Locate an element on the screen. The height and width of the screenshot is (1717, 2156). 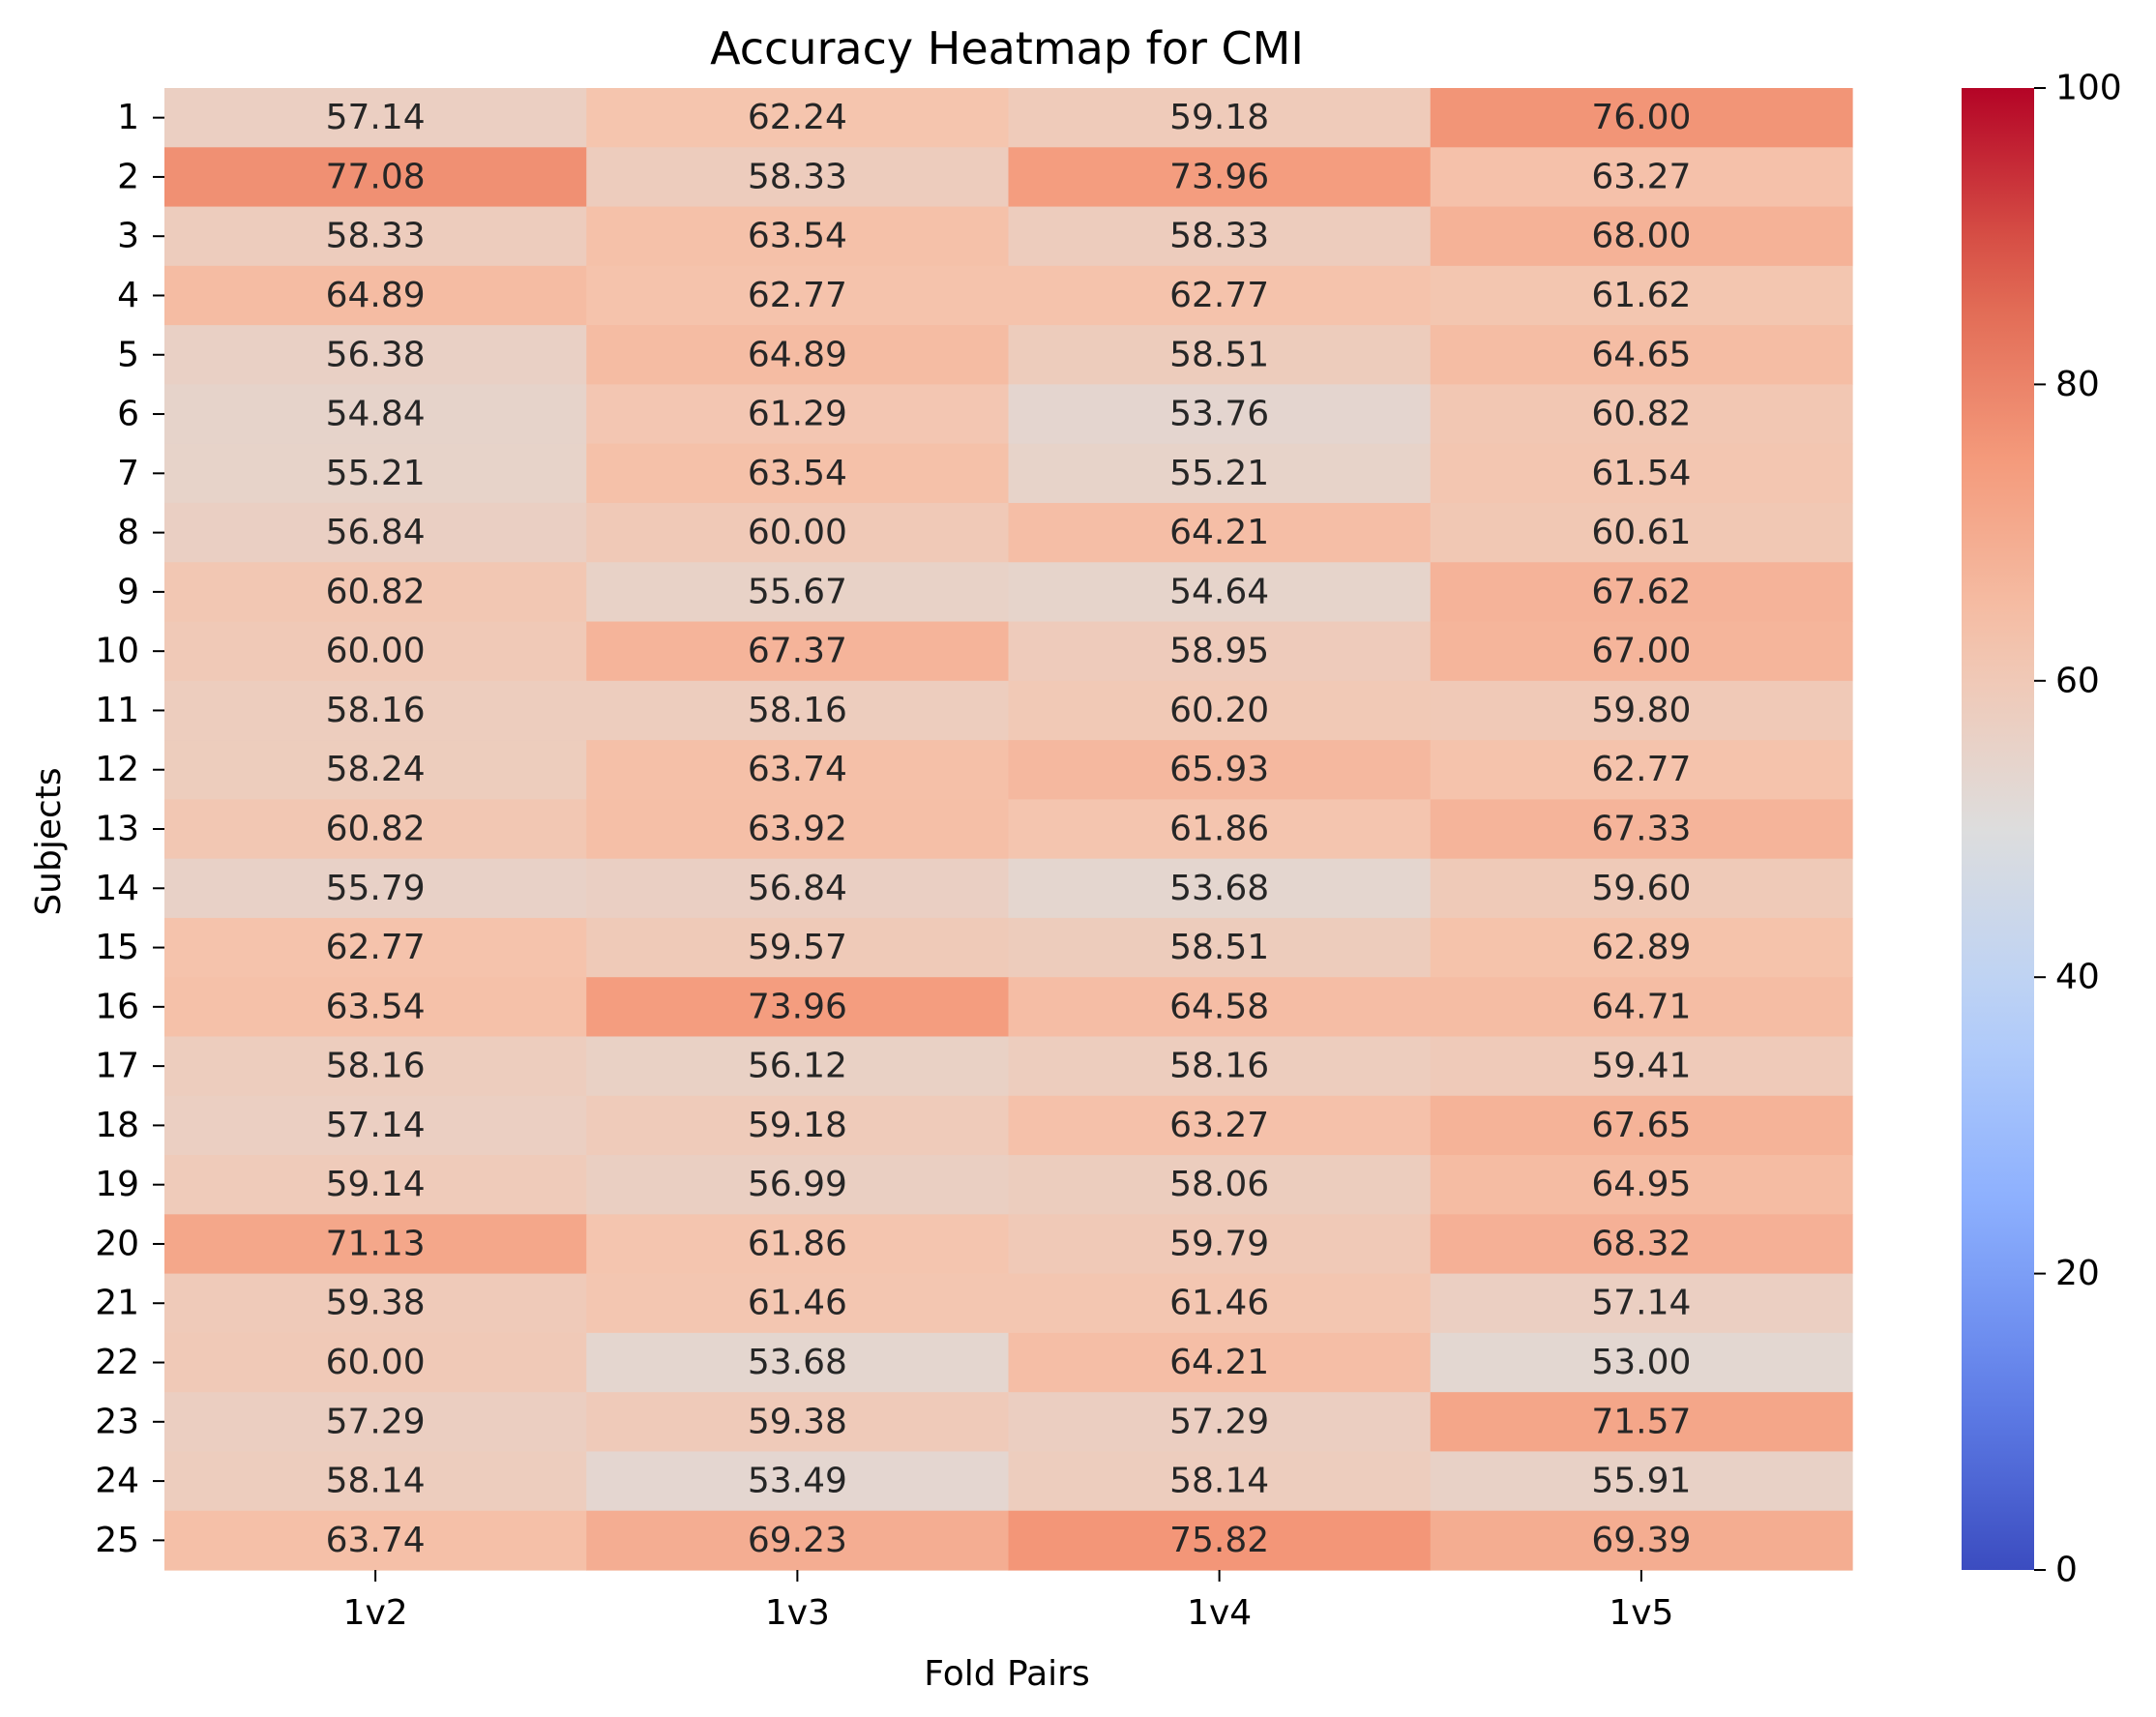
heatmap-cell-22-1v3 is located at coordinates (798, 1362).